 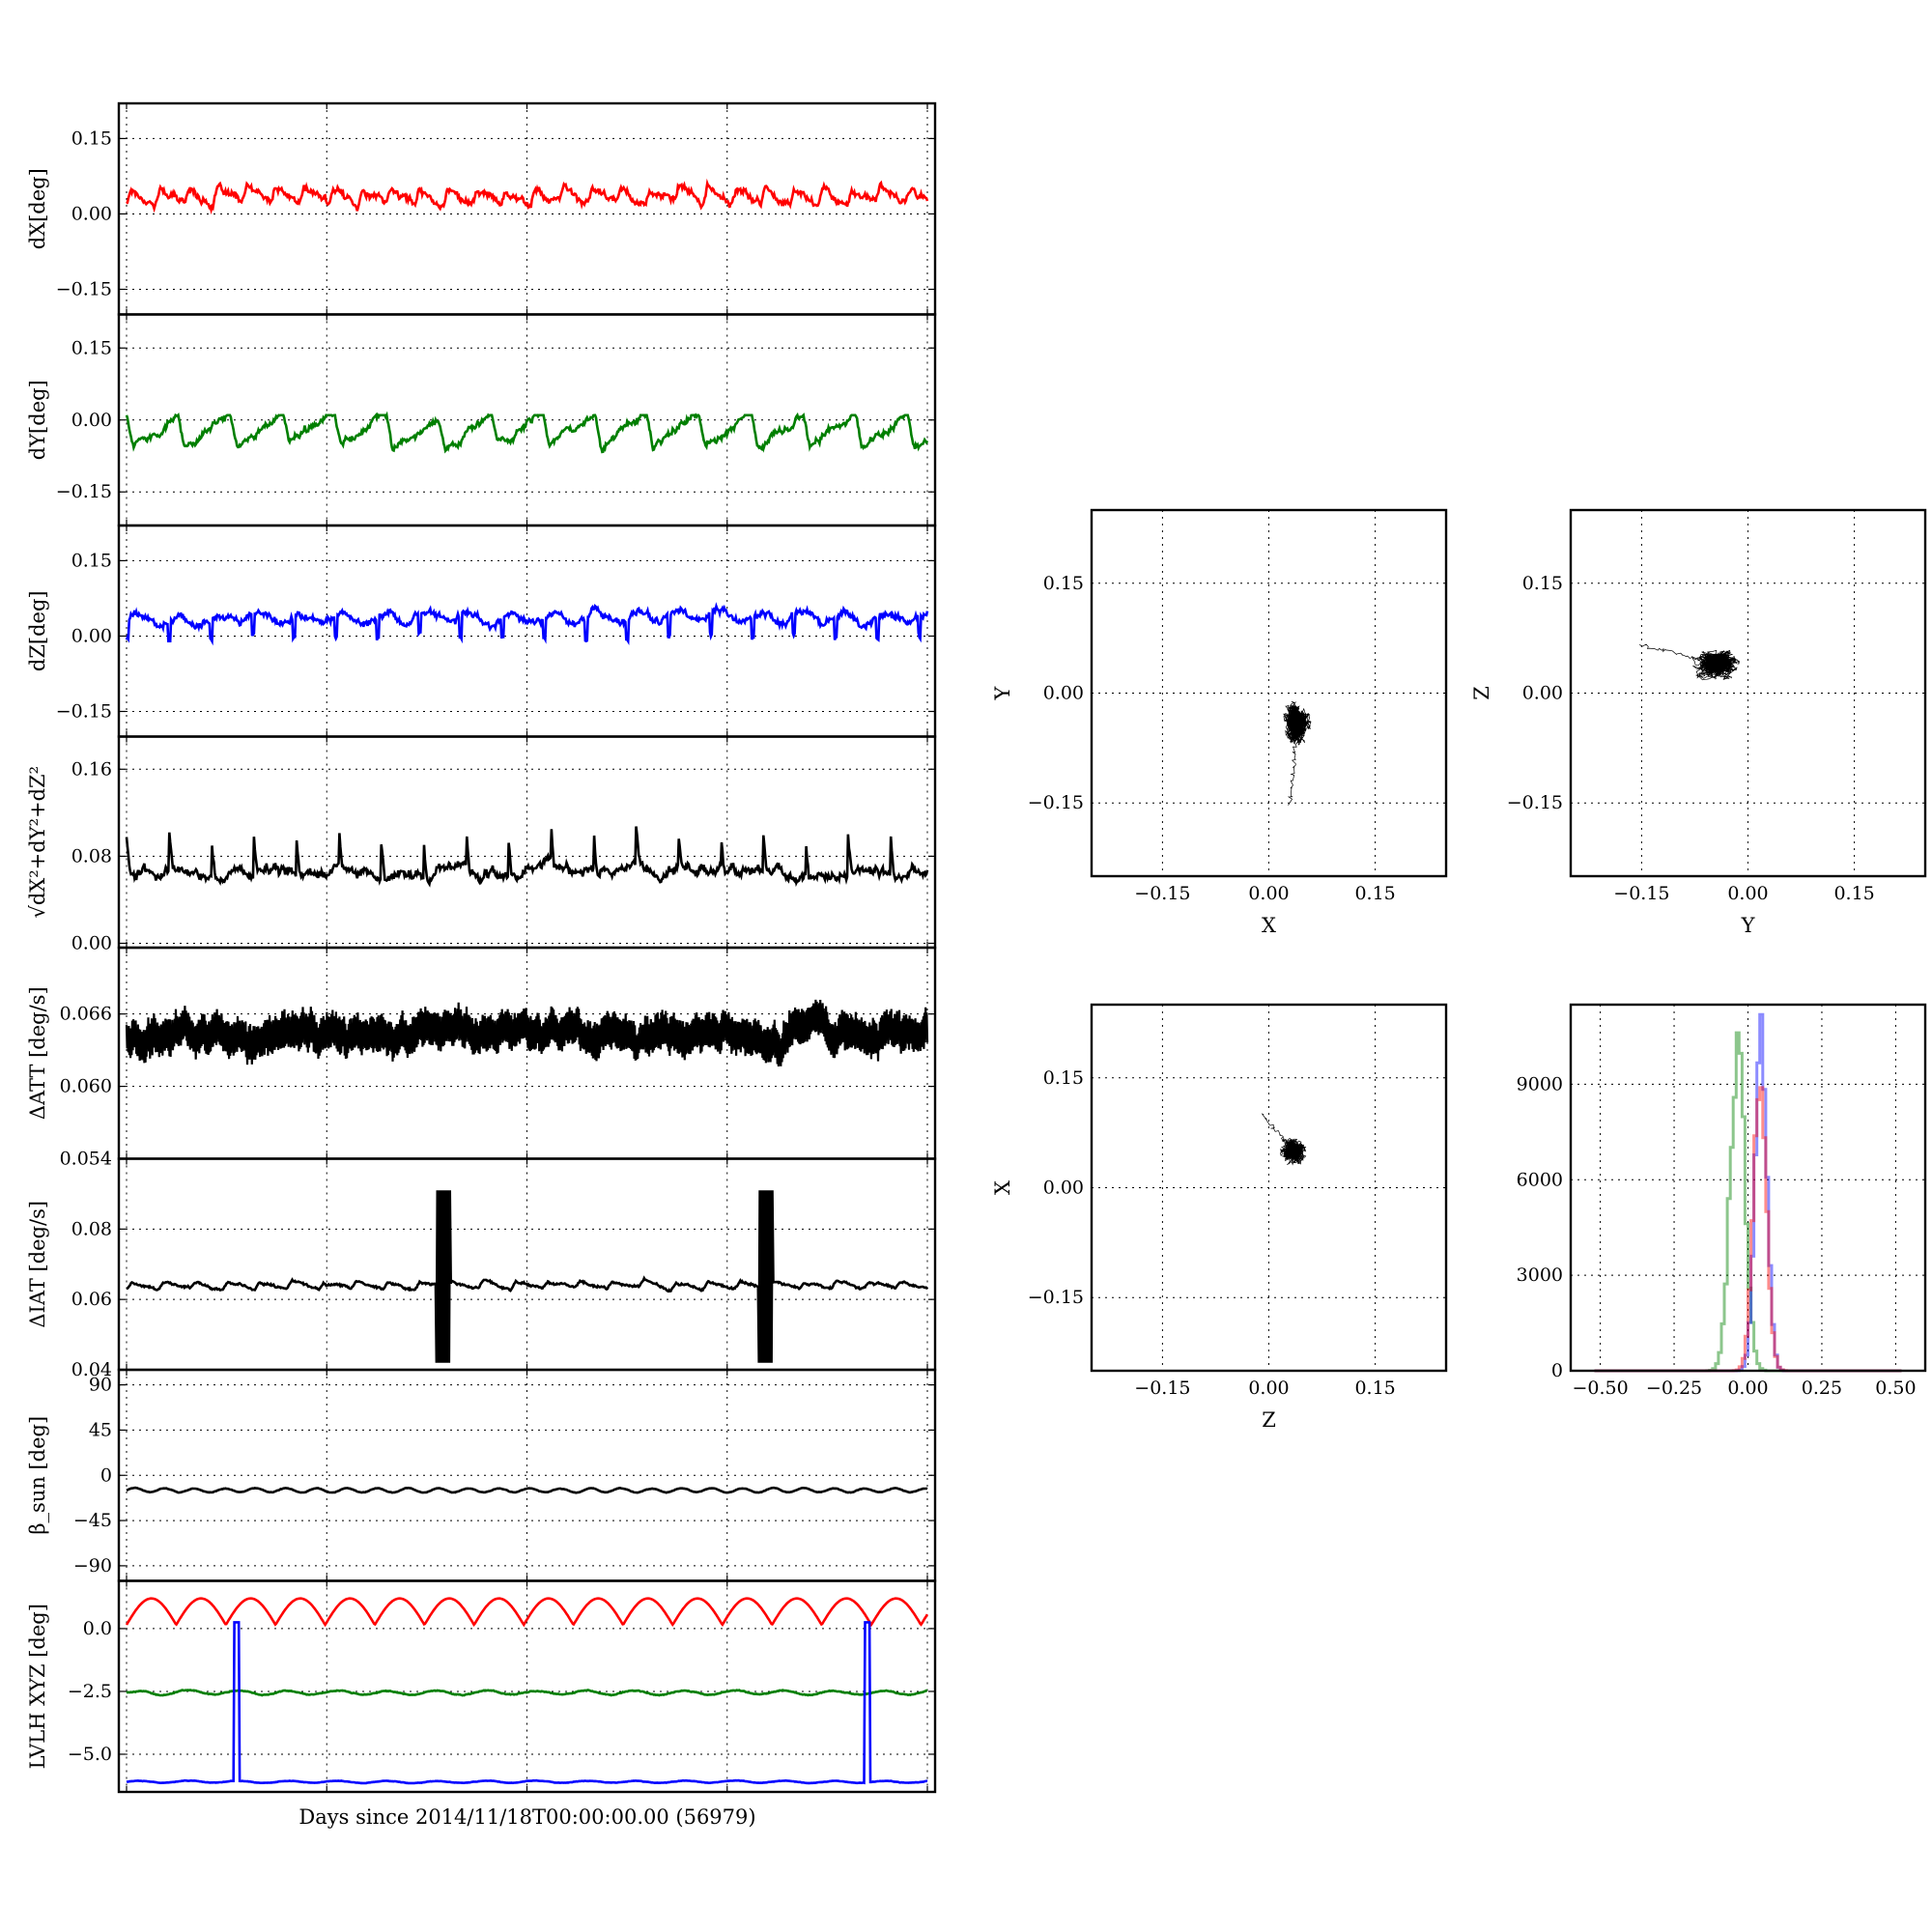 I want to click on panel-datt: 0.054 0.060 0.066 ΔATT [deg/s], so click(x=481, y=1058).